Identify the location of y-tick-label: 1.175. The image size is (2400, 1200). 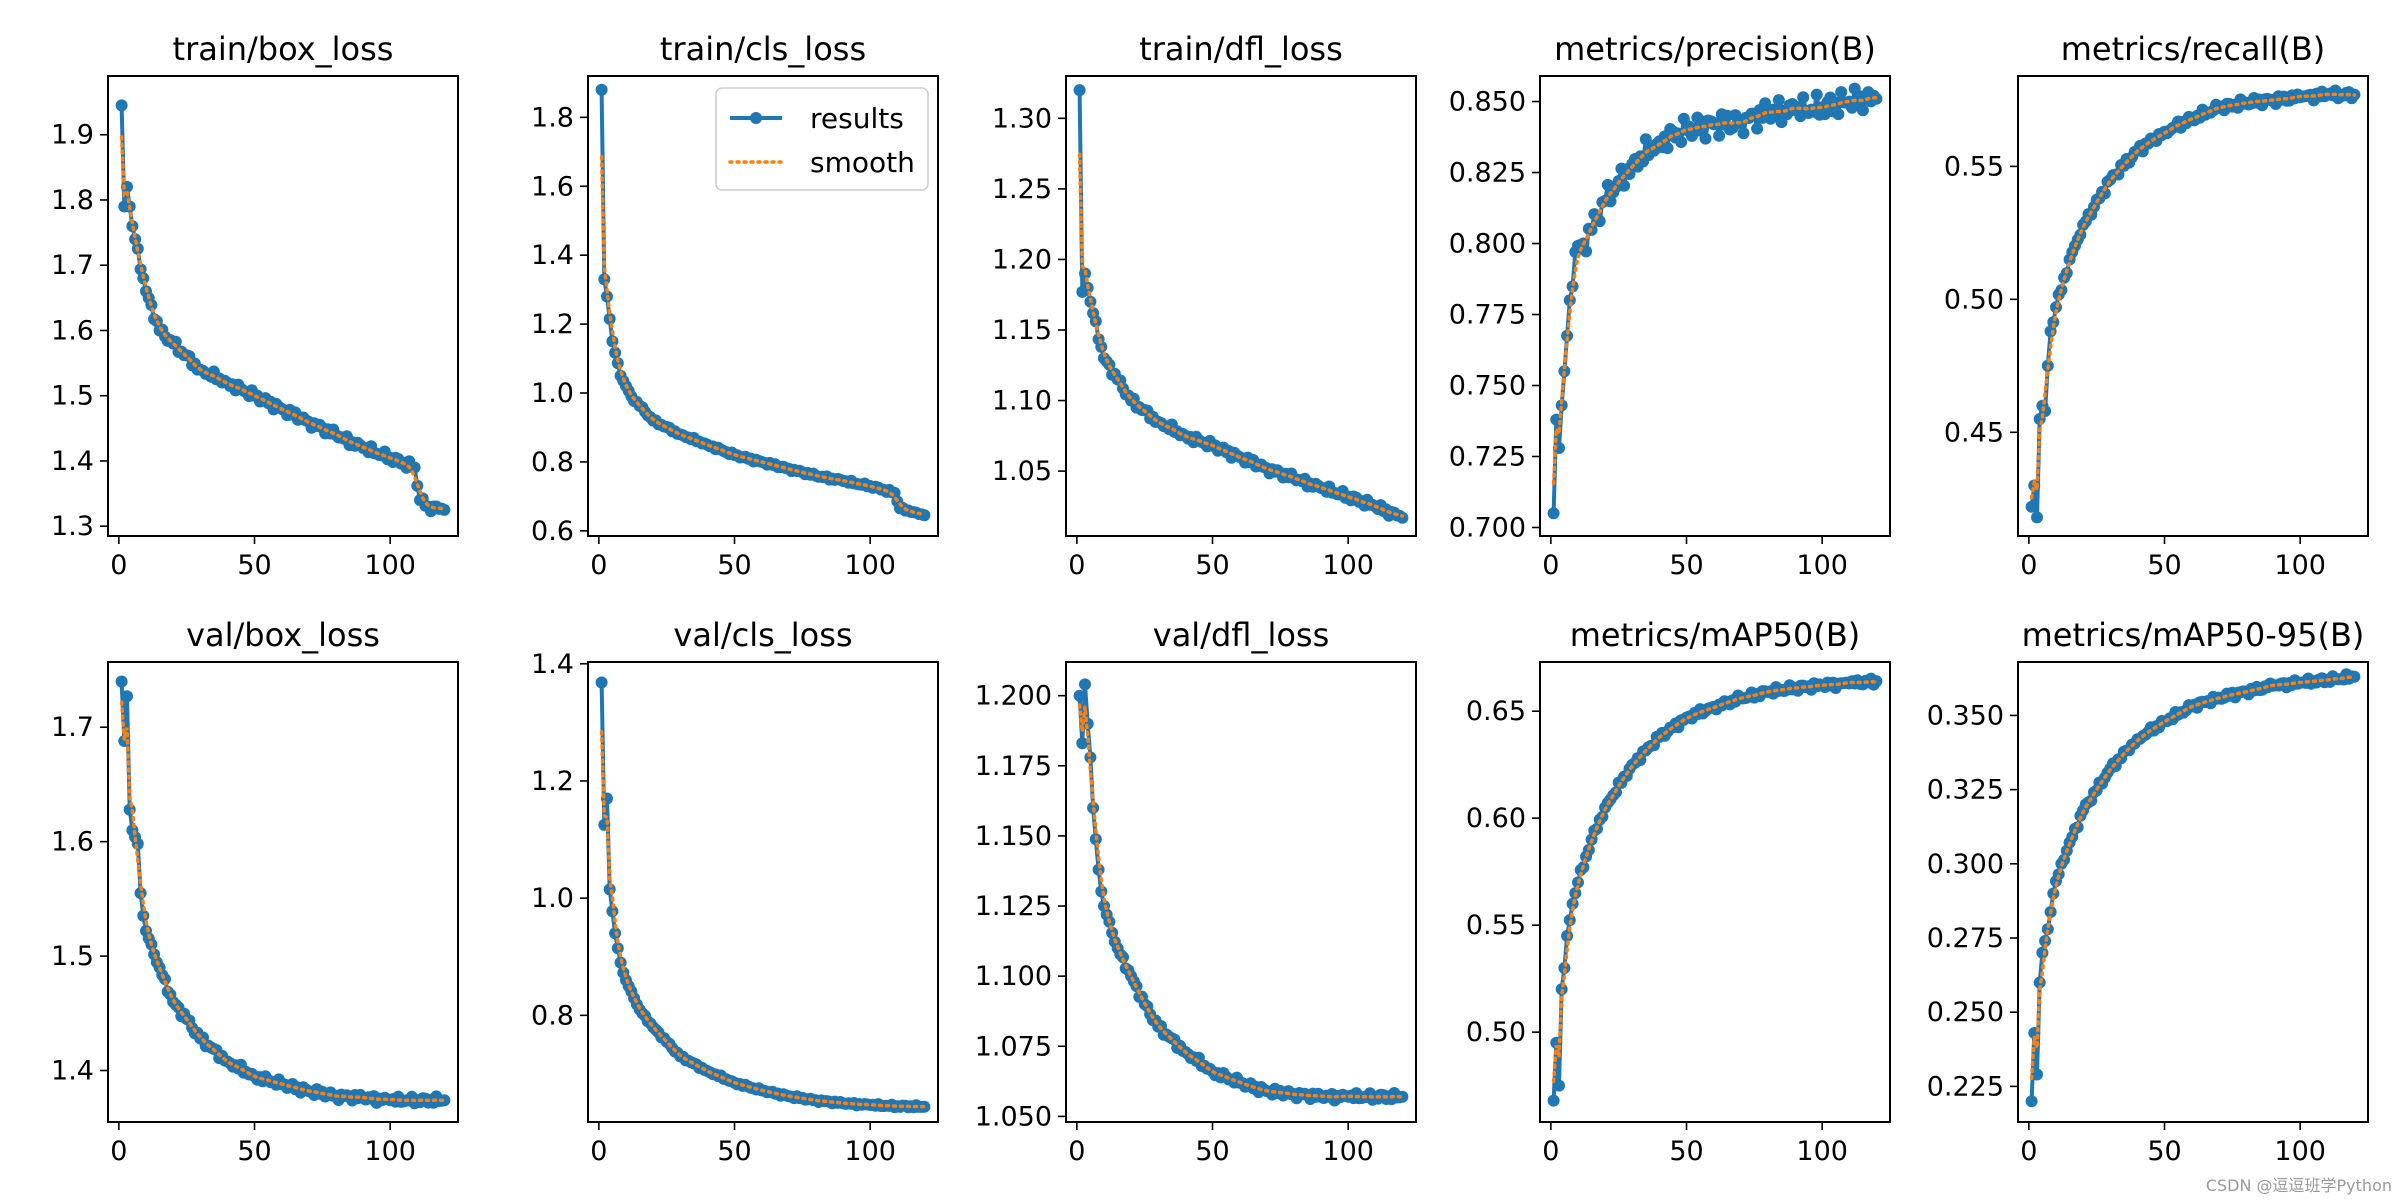
(1013, 766).